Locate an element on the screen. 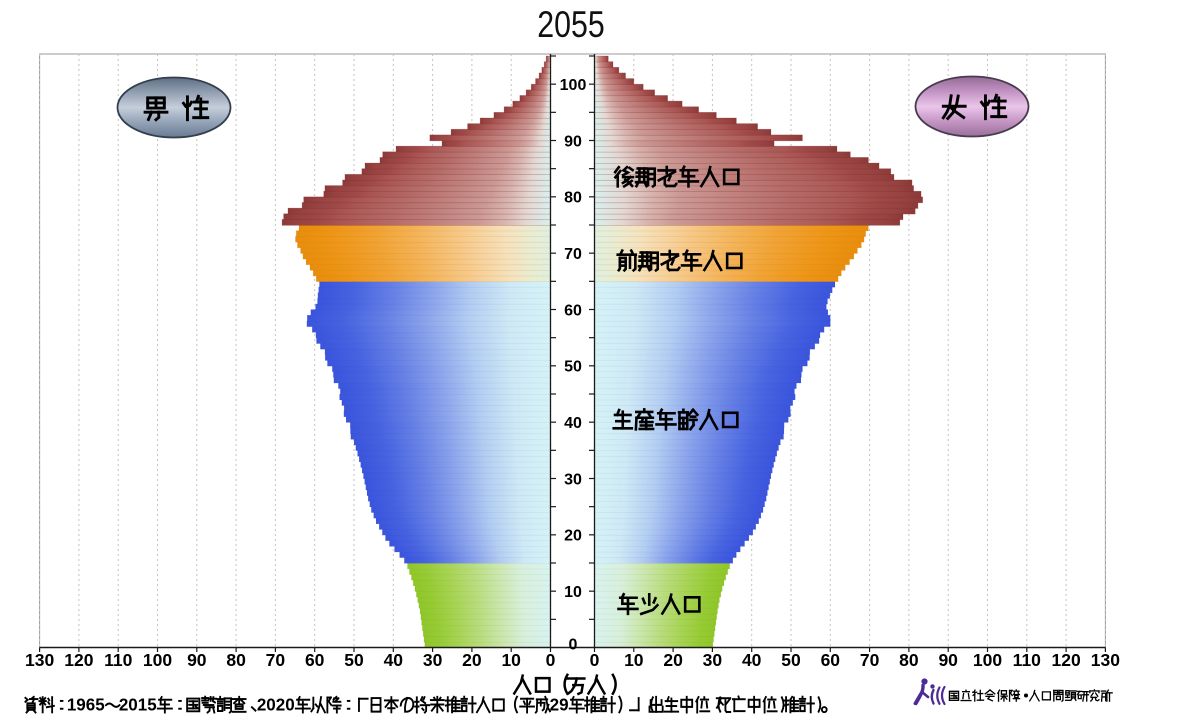 The image size is (1200, 717). svg-text: 2055 is located at coordinates (570, 25).